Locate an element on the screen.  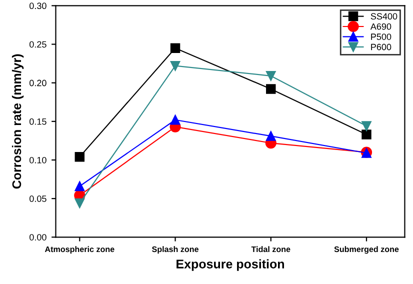
legend-label: P600 is located at coordinates (381, 47).